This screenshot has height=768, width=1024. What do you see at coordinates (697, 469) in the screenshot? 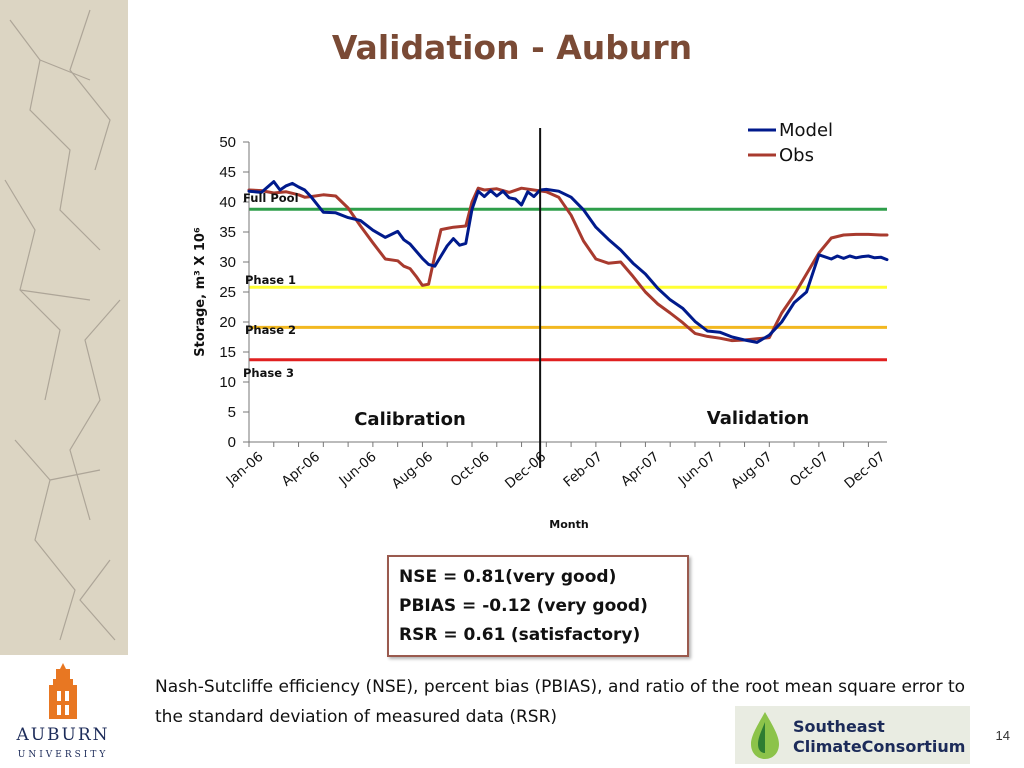
I see `x-tick-label: Jun-07` at bounding box center [697, 469].